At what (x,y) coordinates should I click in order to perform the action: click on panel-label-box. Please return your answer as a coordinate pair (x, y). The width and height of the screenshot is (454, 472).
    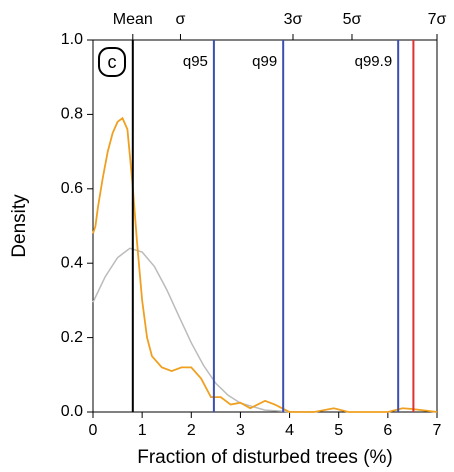
    Looking at the image, I should click on (112, 62).